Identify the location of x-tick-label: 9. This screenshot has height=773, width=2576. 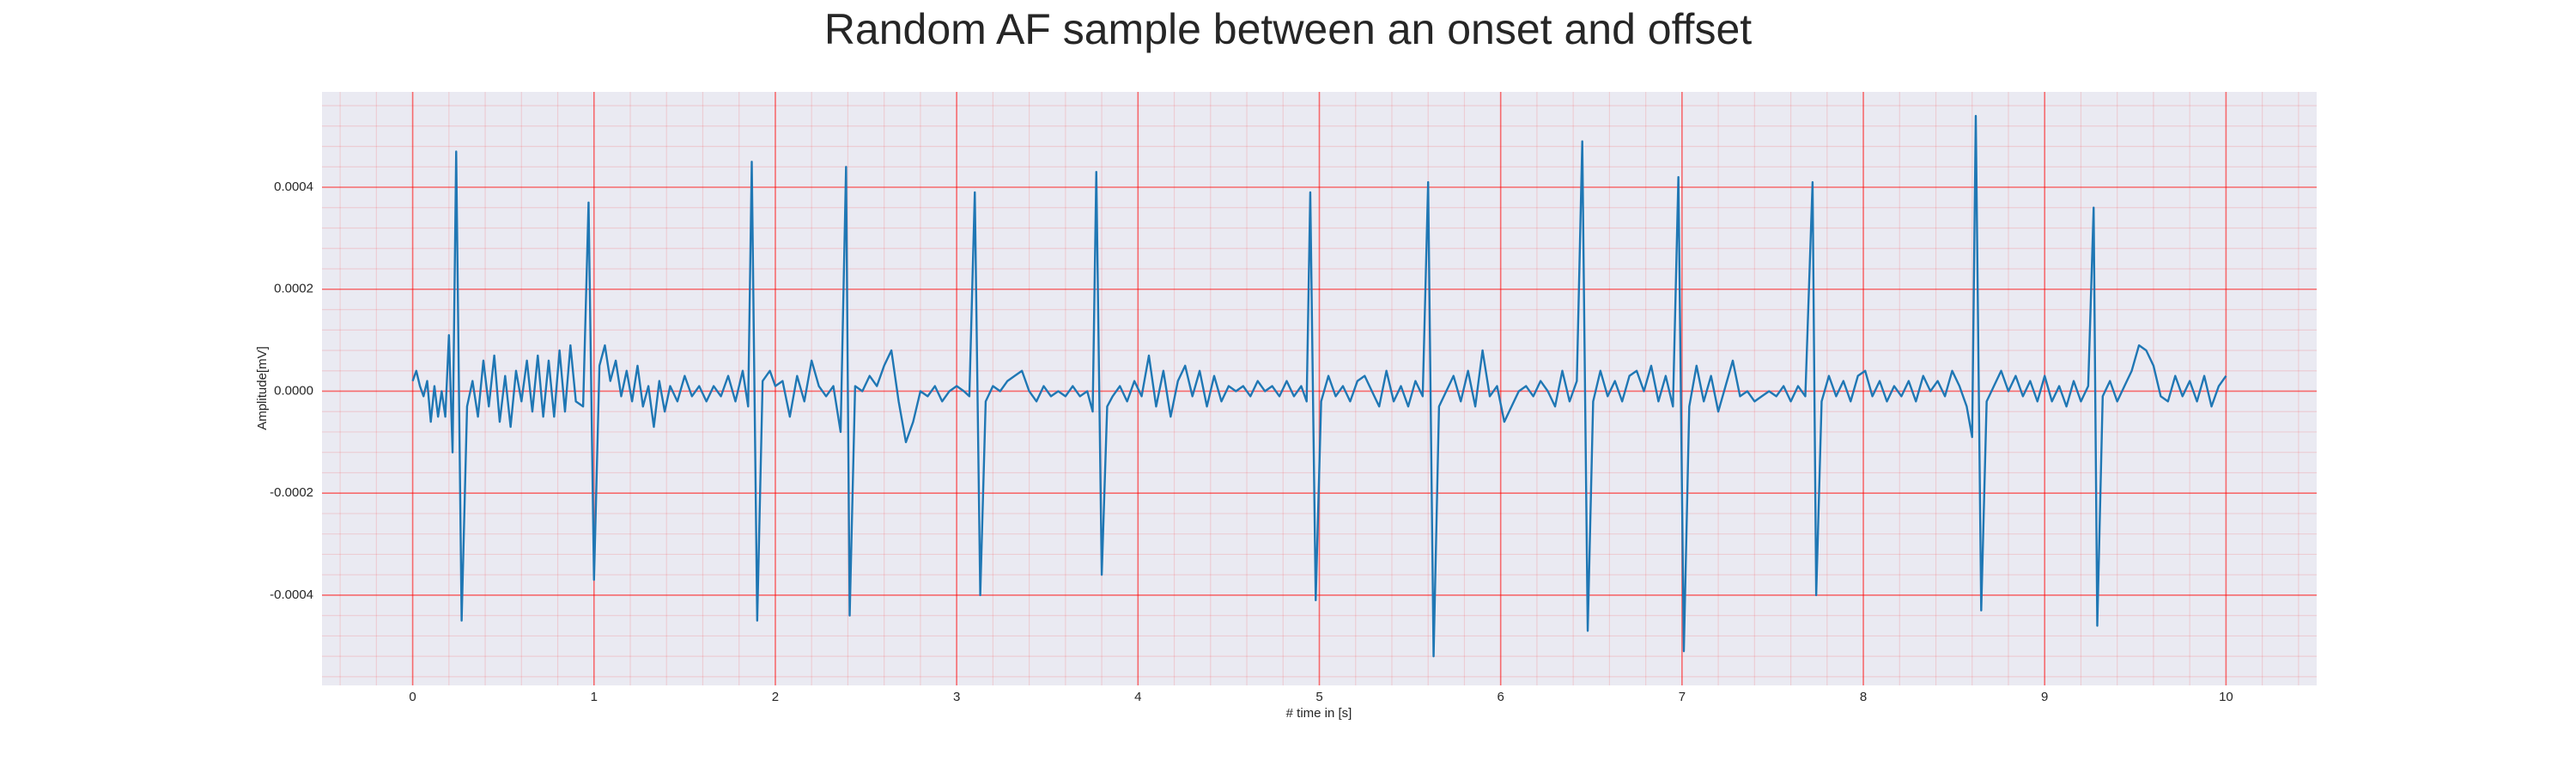
(2045, 697).